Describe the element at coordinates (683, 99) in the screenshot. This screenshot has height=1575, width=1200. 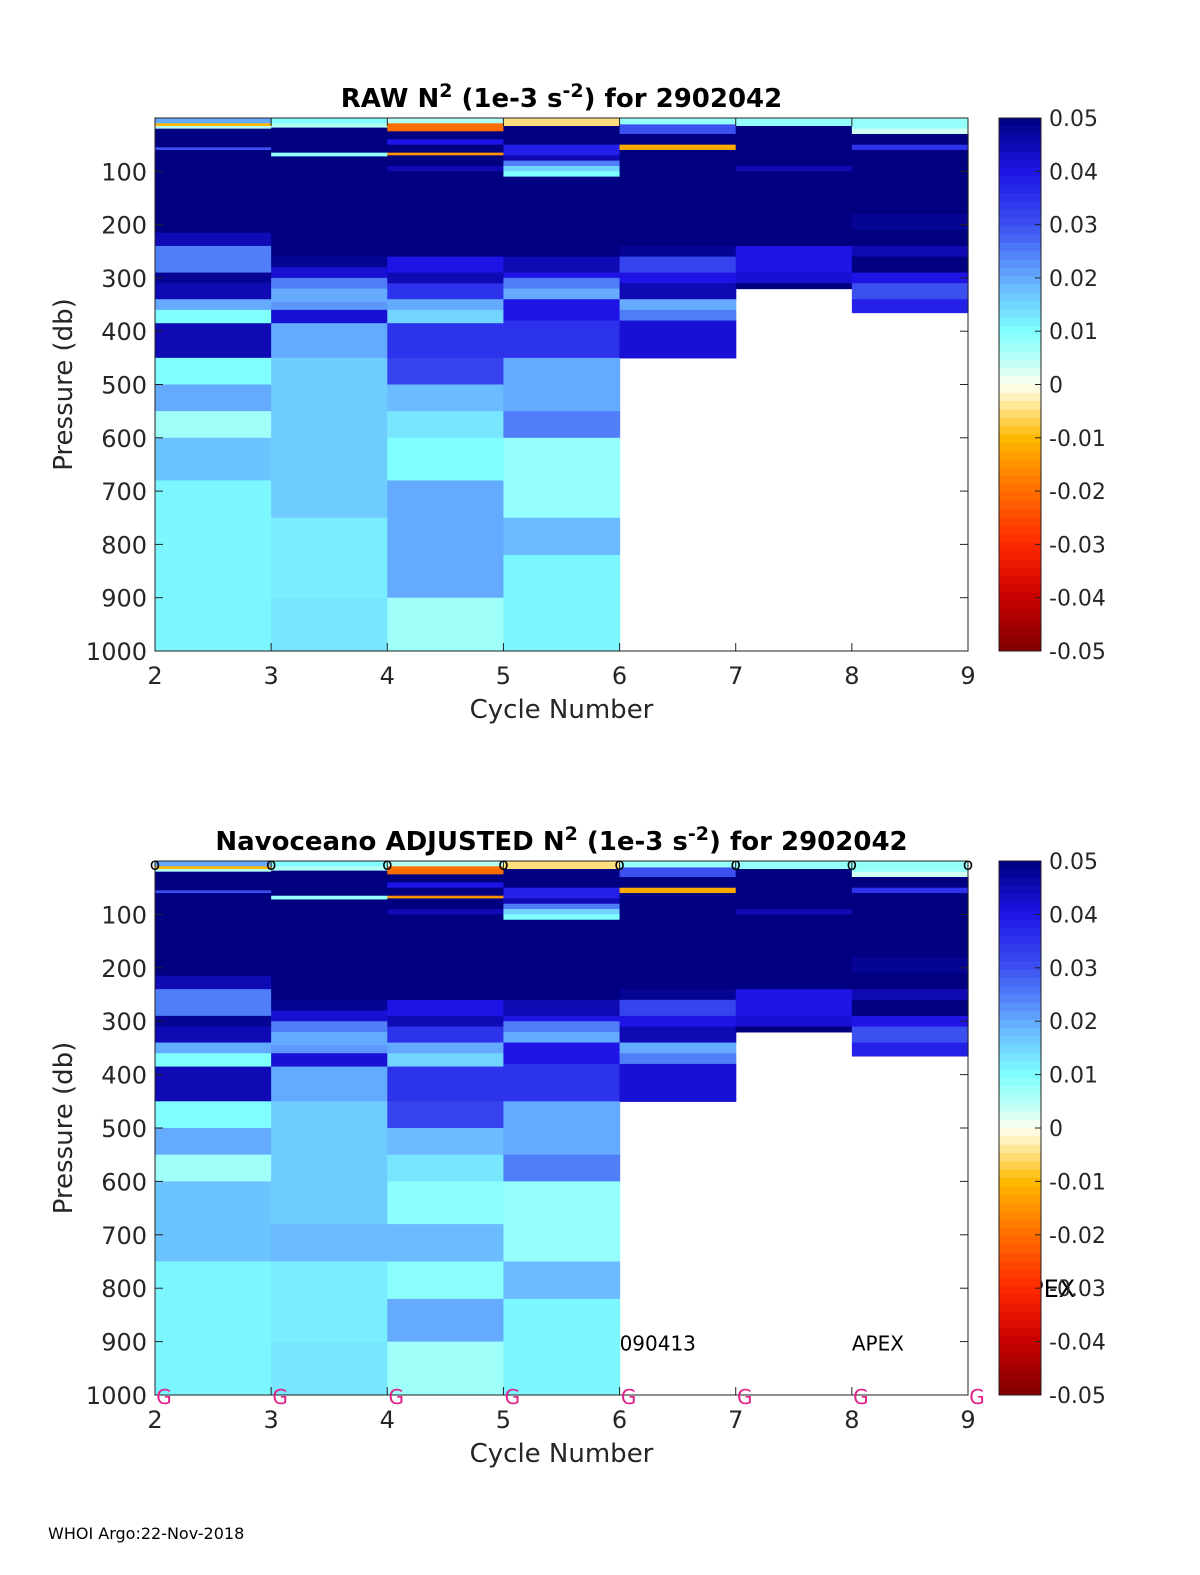
I see `title-segment: ) for 2902042` at that location.